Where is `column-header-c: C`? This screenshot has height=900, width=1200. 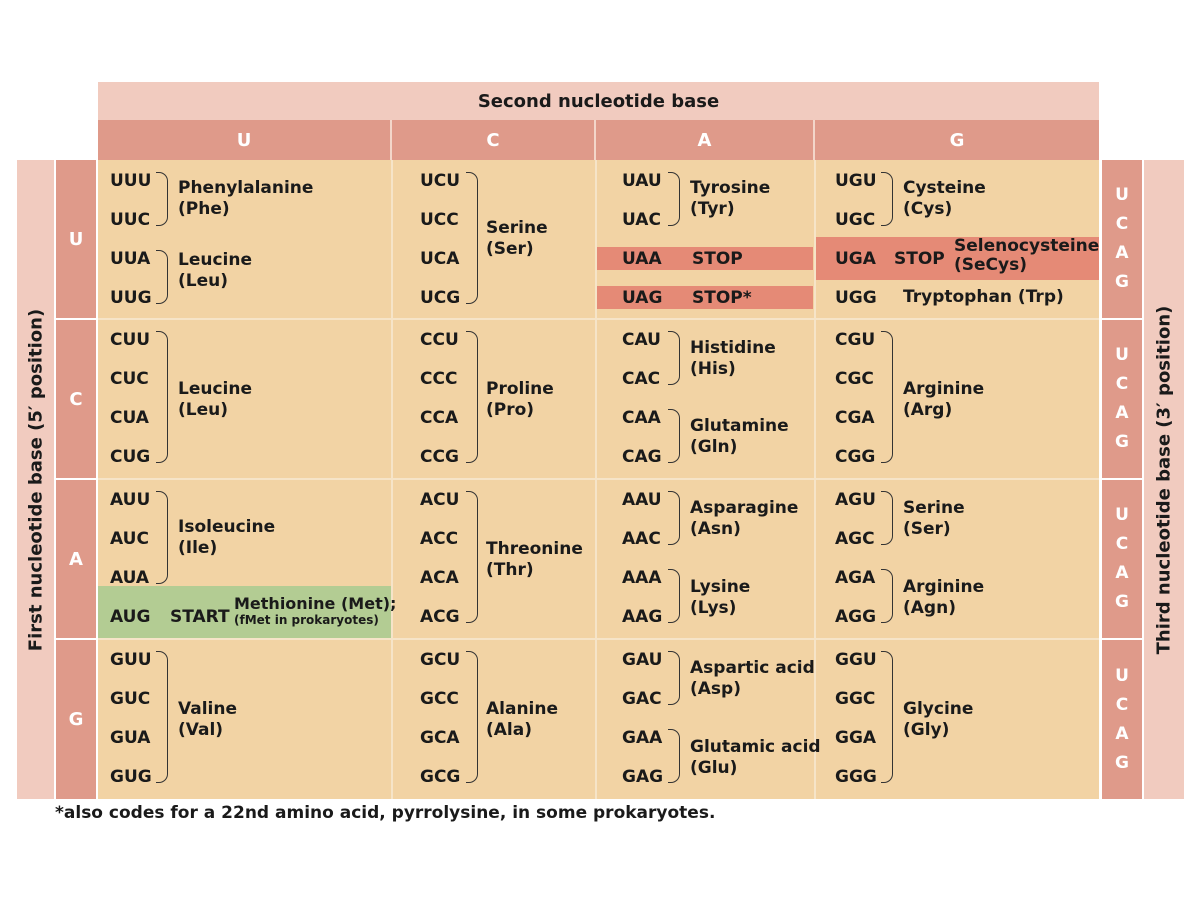
column-header-c: C is located at coordinates (494, 140).